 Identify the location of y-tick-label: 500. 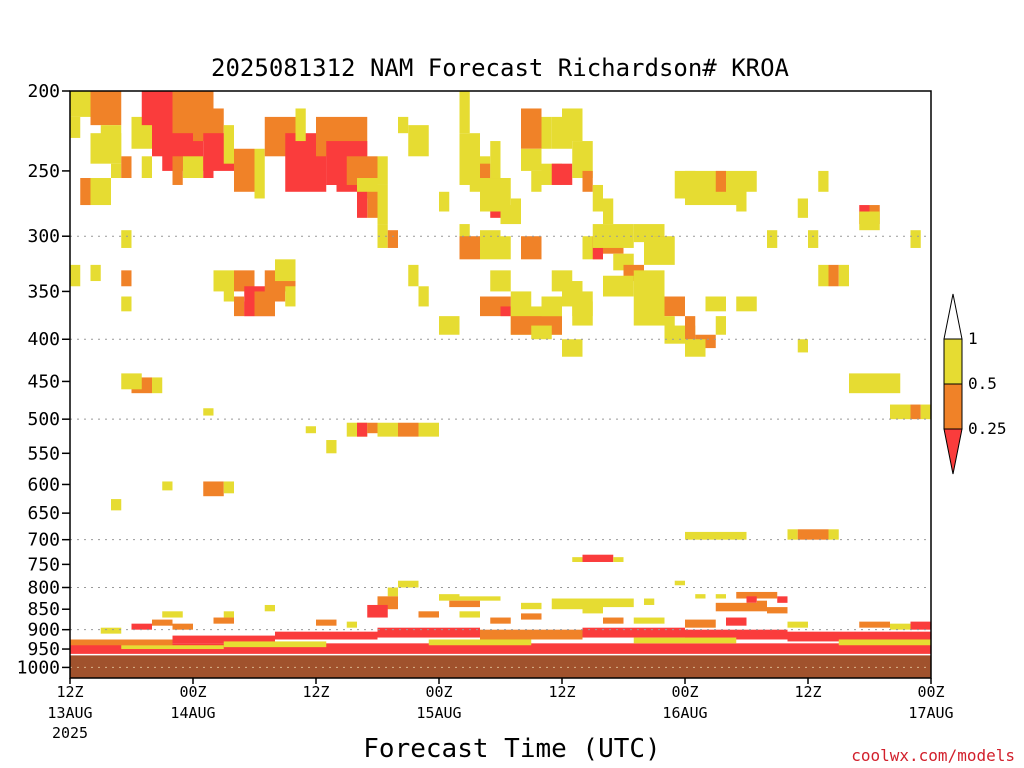
(43, 419).